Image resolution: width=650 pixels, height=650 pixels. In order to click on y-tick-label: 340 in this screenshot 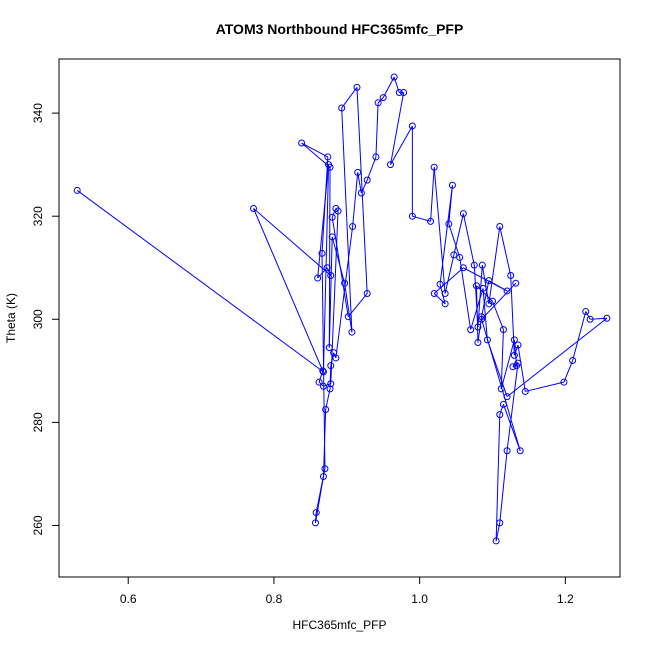, I will do `click(38, 113)`.